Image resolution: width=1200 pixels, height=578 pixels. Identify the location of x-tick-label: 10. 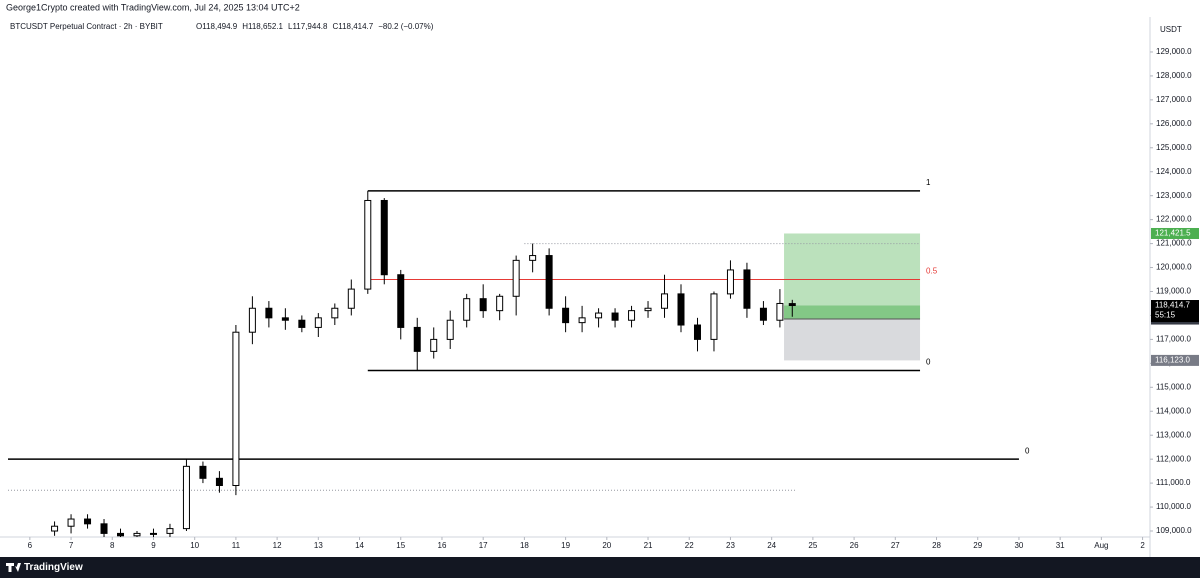
(194, 545).